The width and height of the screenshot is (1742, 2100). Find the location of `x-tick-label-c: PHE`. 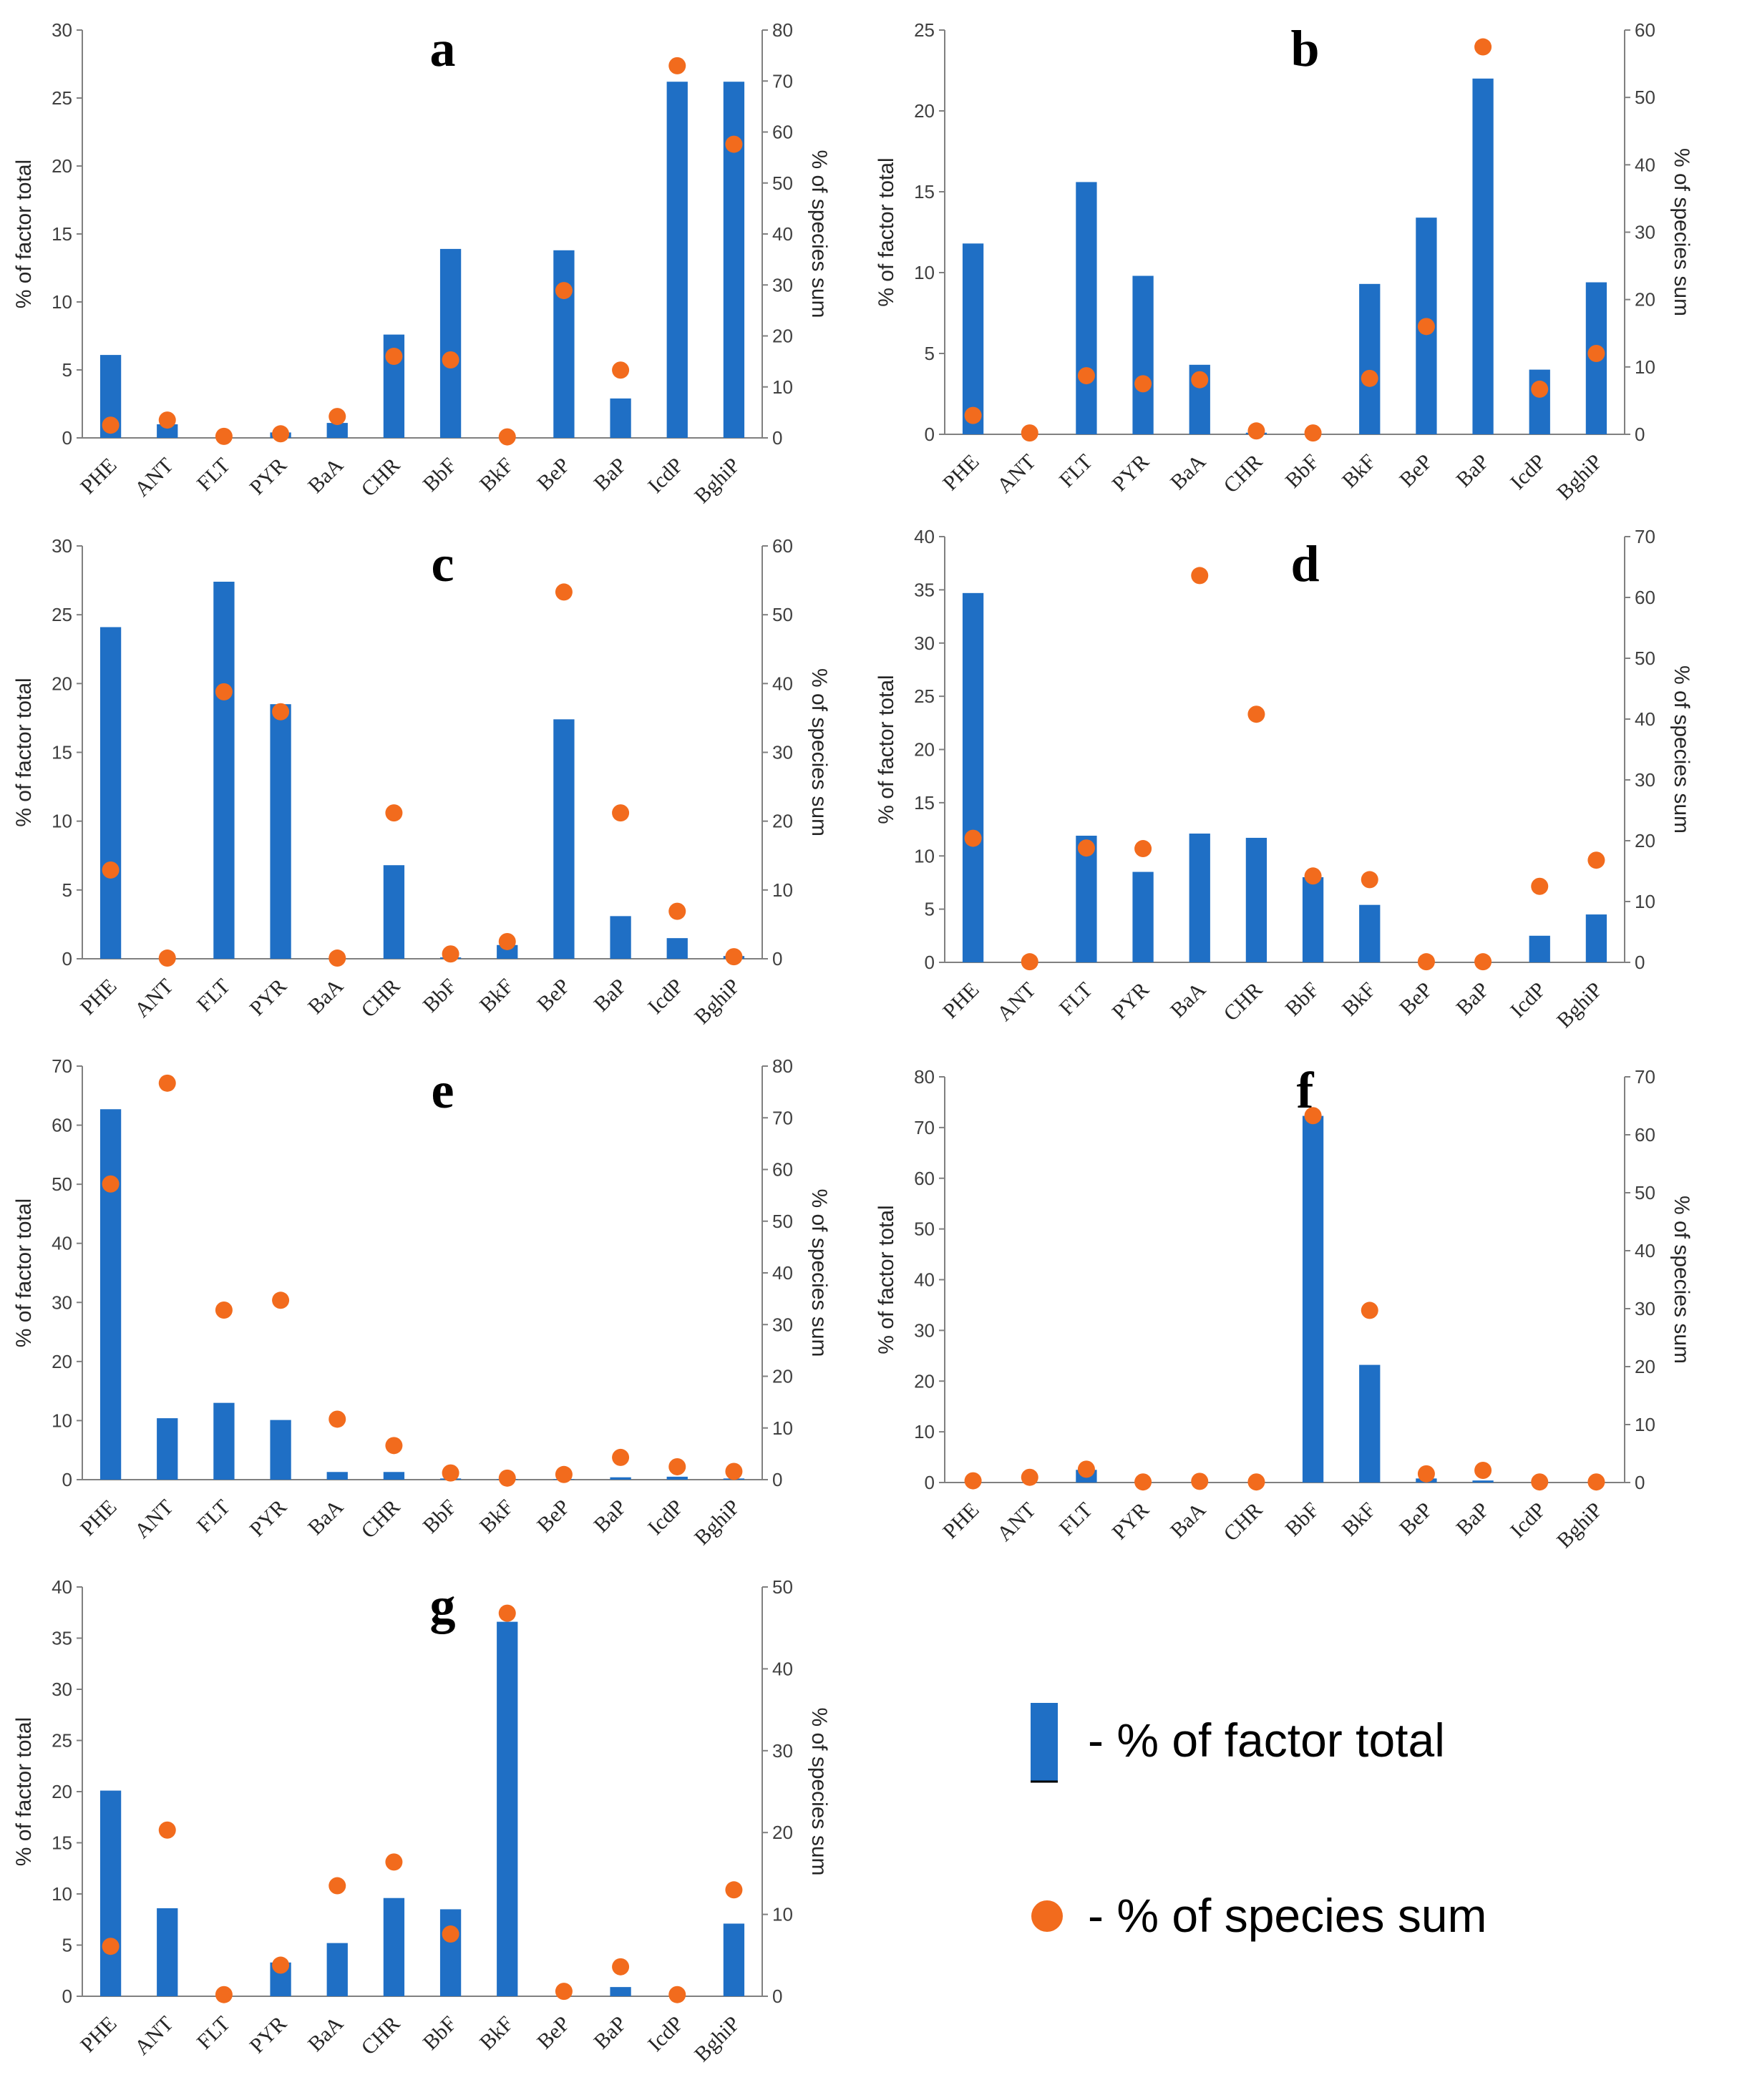

x-tick-label-c: PHE is located at coordinates (98, 997).